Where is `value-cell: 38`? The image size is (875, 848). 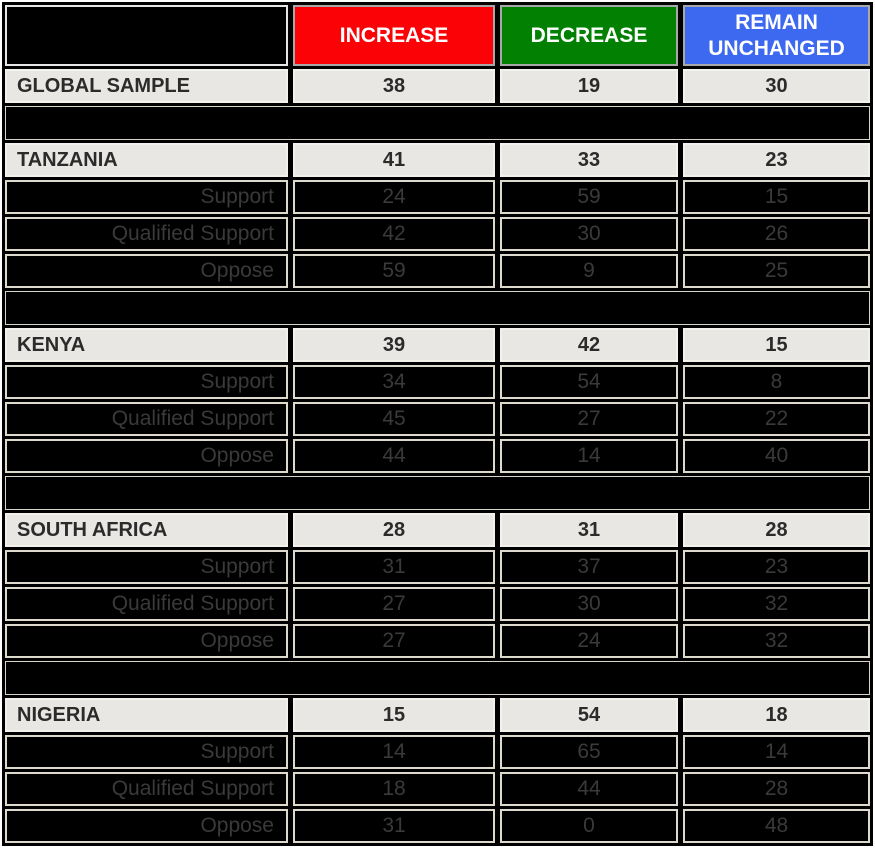 value-cell: 38 is located at coordinates (394, 86).